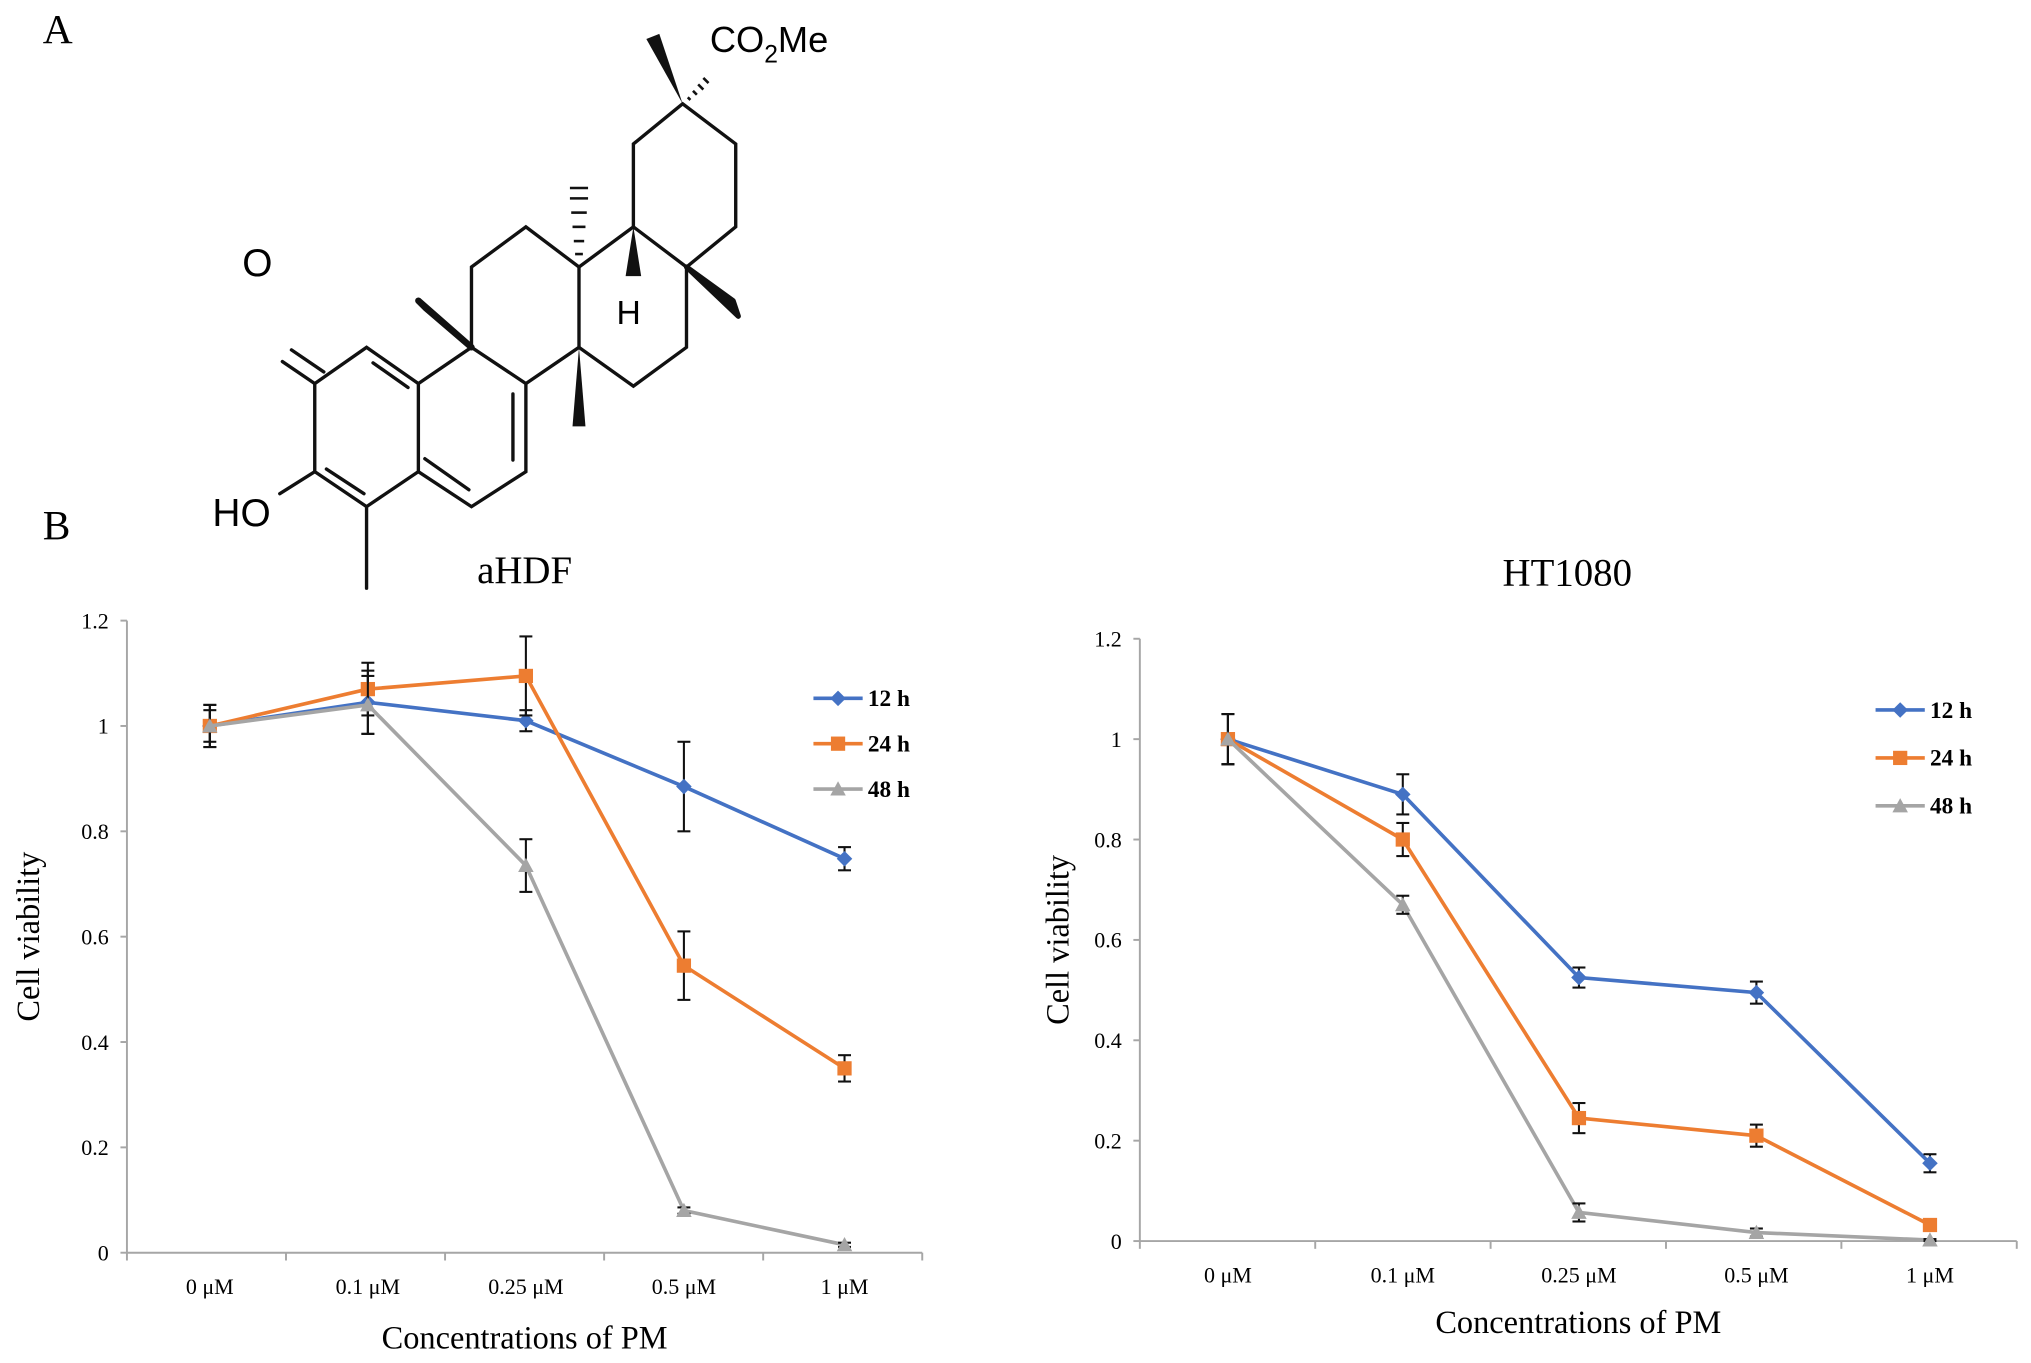 The height and width of the screenshot is (1363, 2031). Describe the element at coordinates (57, 525) in the screenshot. I see `panel-label-b: B` at that location.